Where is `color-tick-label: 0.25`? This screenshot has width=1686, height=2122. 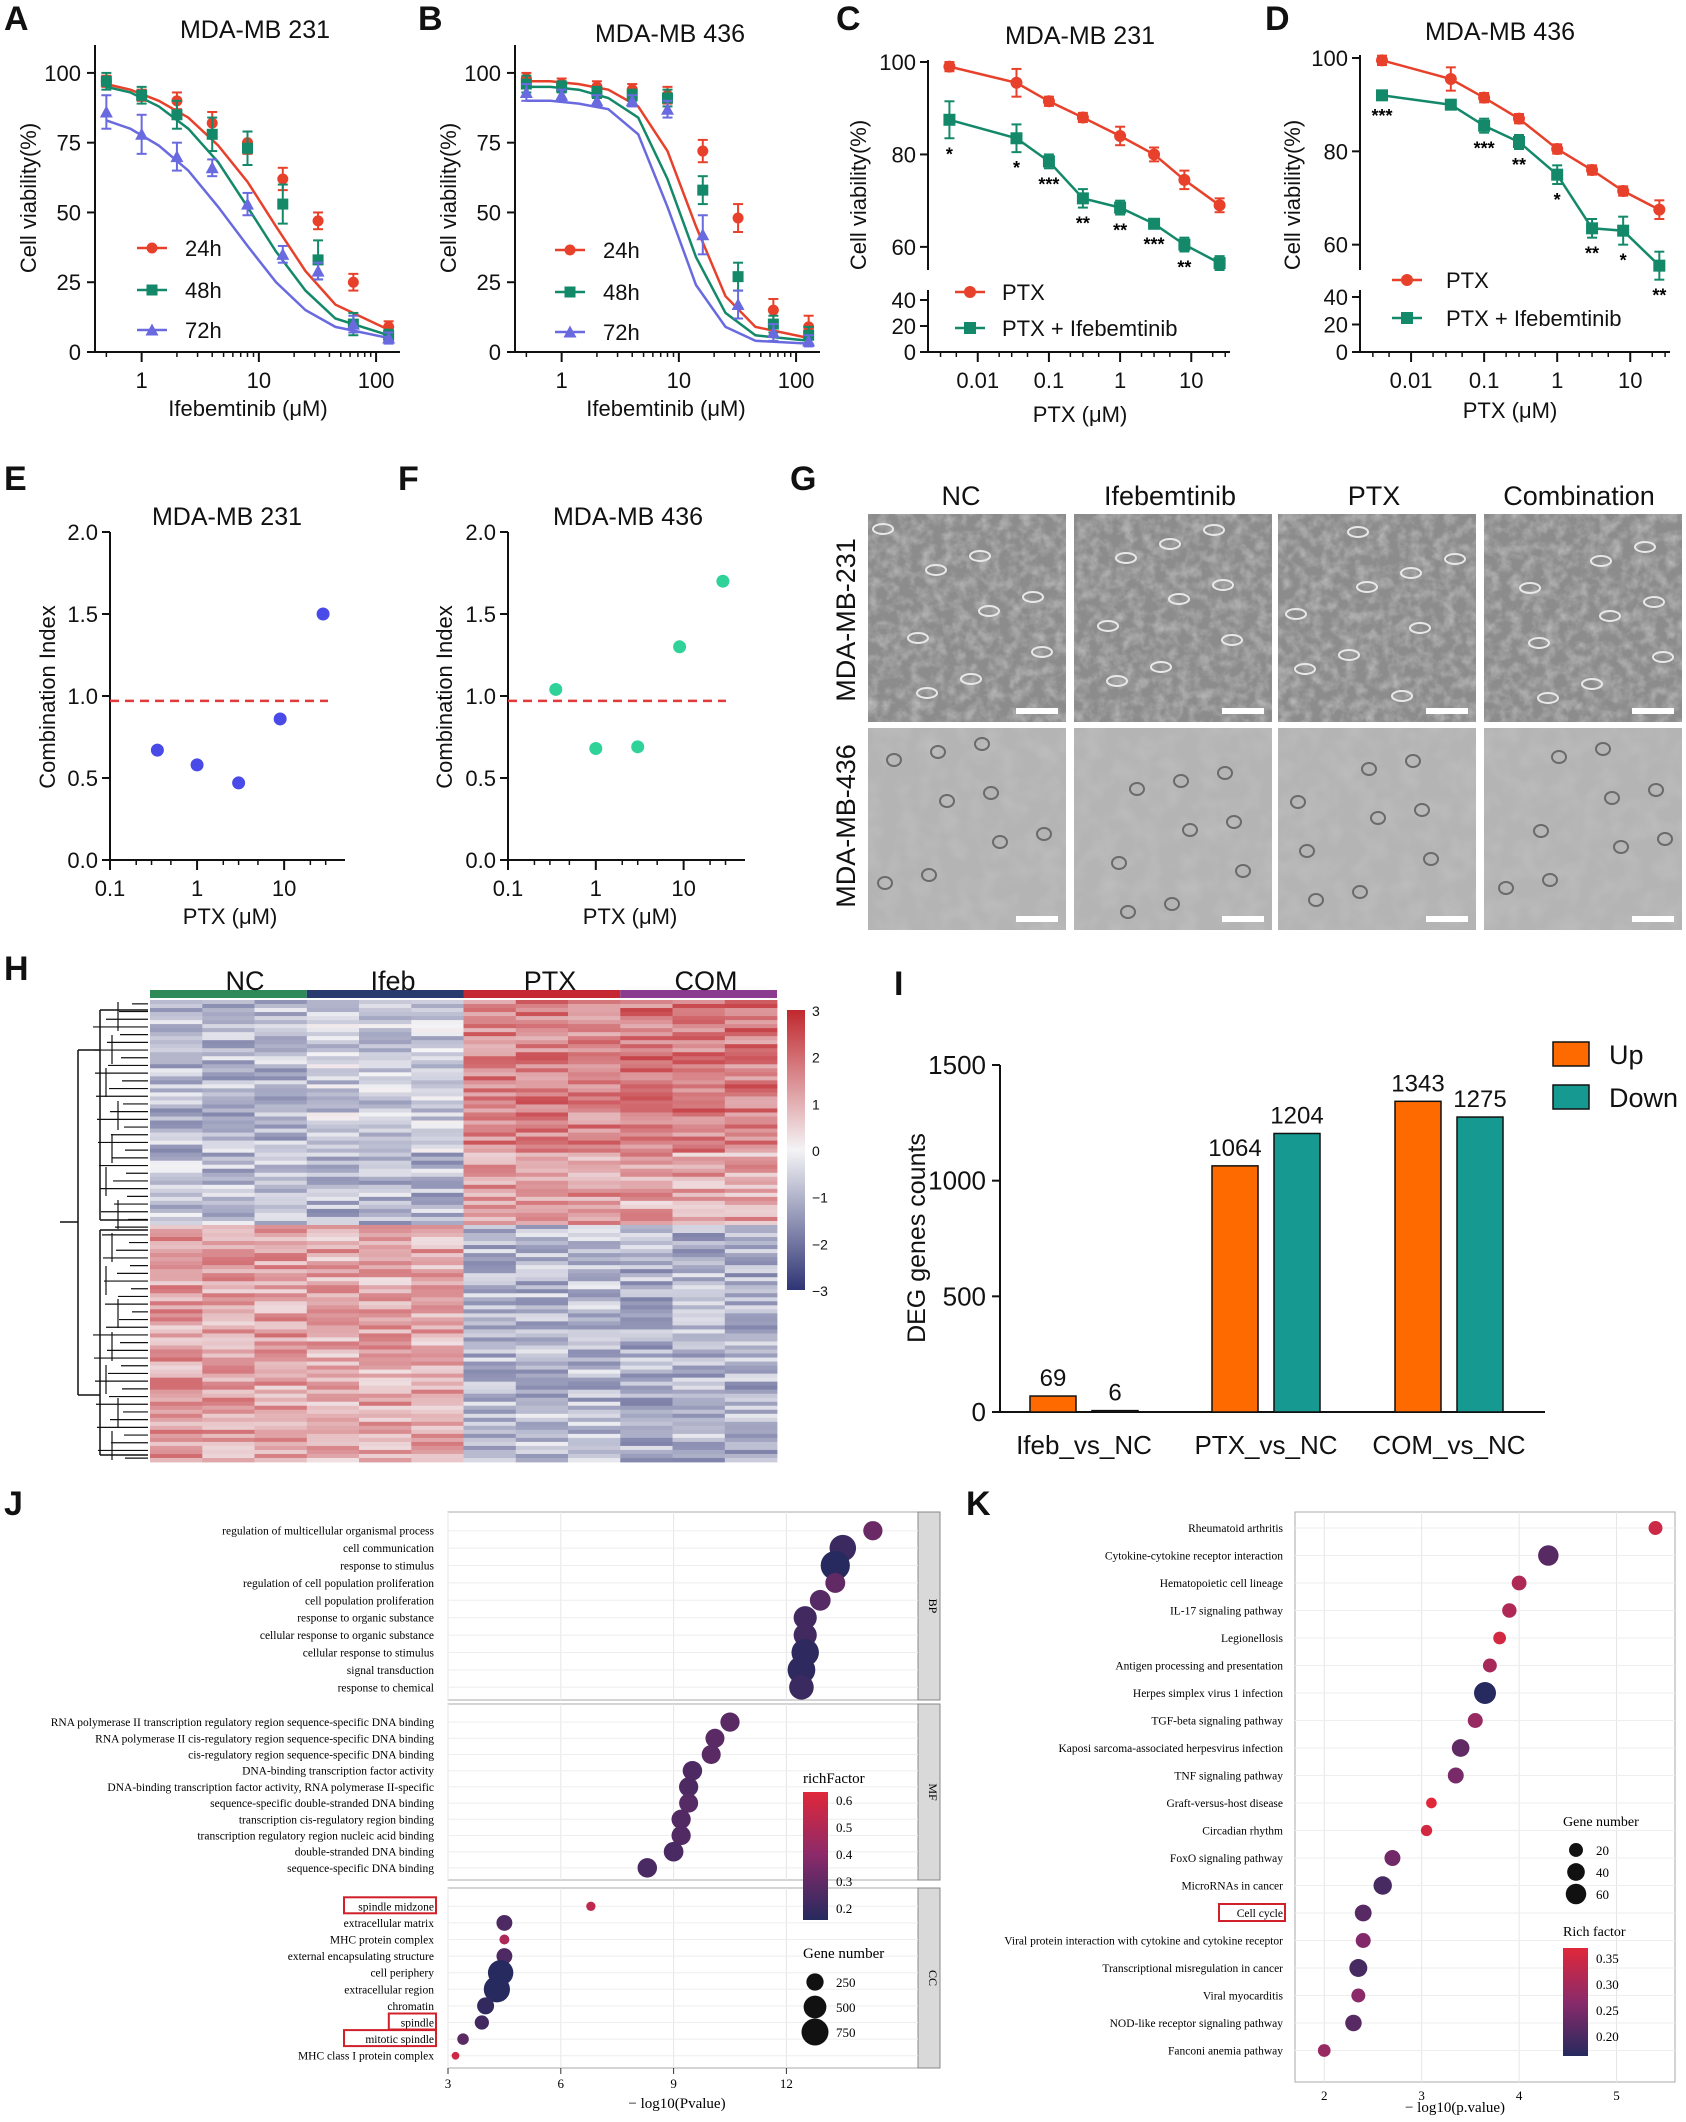
color-tick-label: 0.25 is located at coordinates (1607, 2010).